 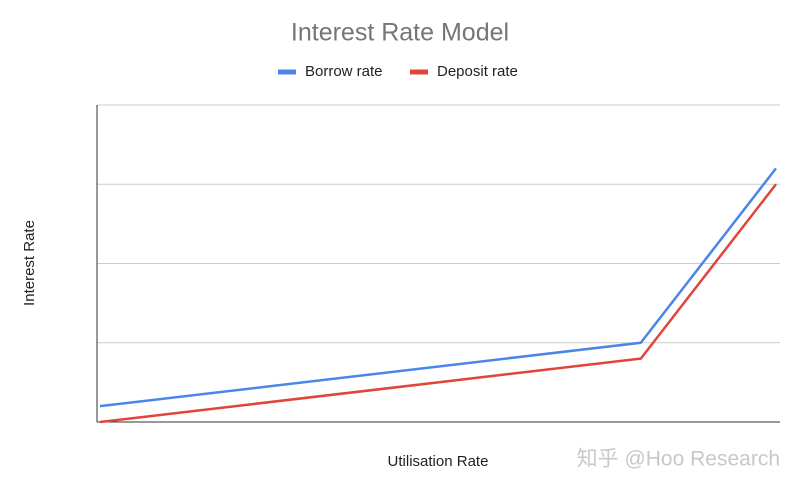 What do you see at coordinates (678, 459) in the screenshot?
I see `watermark: 知乎 @Hoo Research` at bounding box center [678, 459].